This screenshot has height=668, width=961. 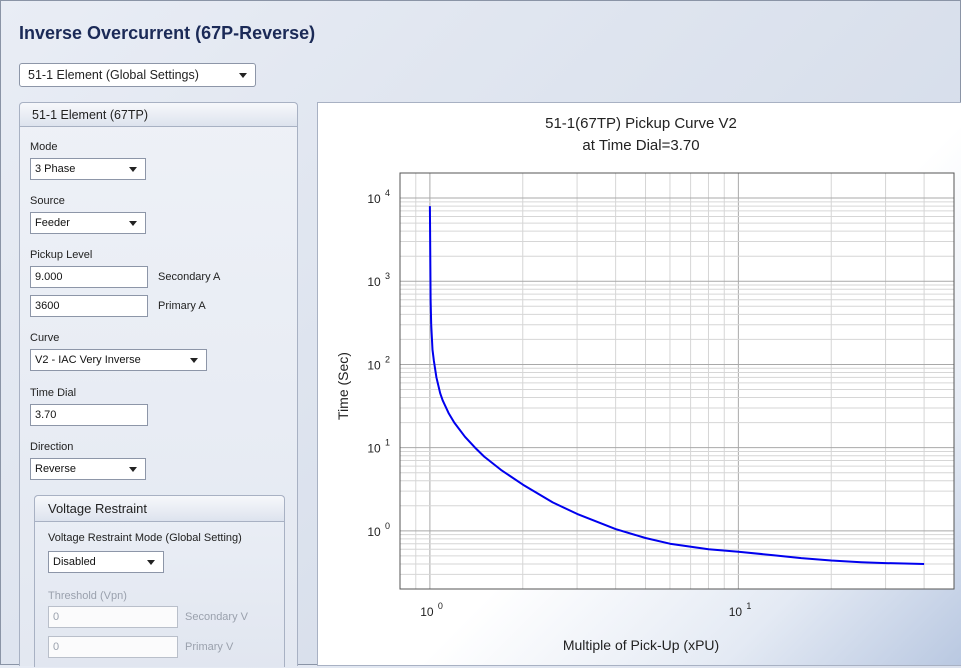 I want to click on threshold-secondary-input: 0, so click(x=113, y=617).